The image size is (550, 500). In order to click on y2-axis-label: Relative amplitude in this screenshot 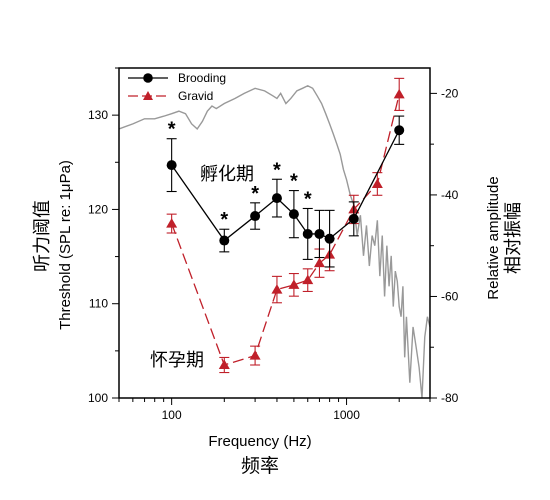, I will do `click(493, 237)`.